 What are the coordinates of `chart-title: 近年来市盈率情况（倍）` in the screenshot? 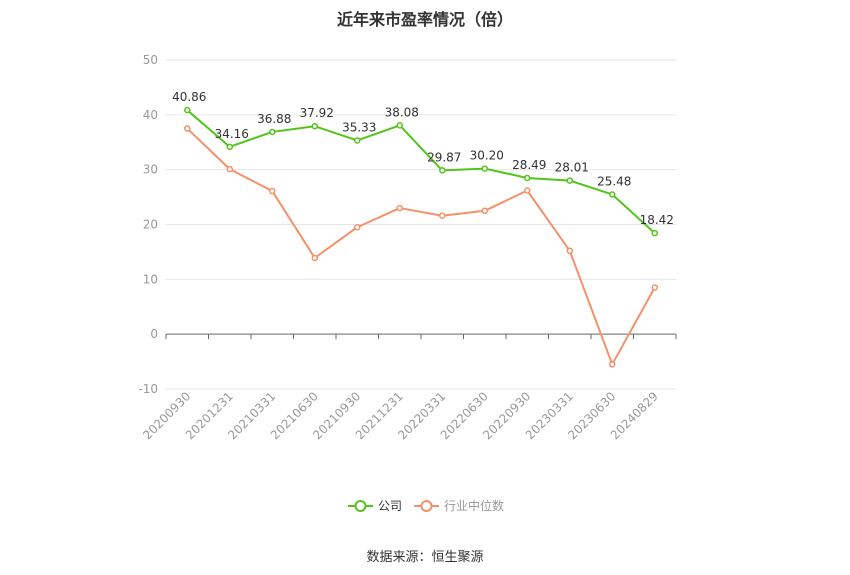 It's located at (424, 19).